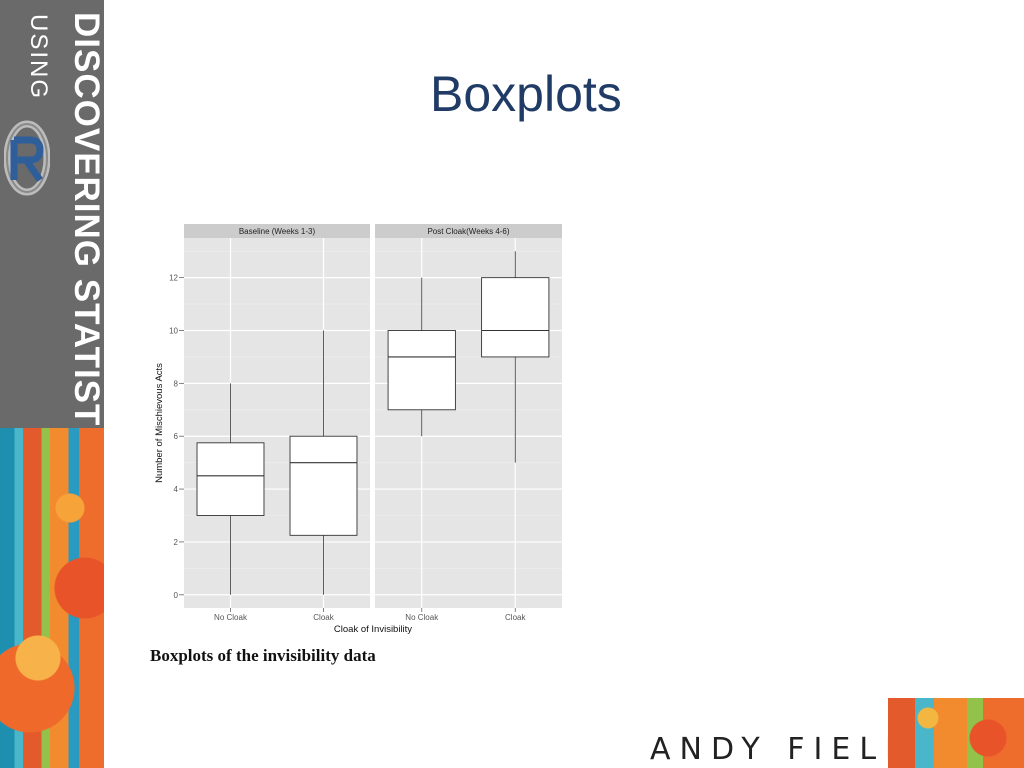 This screenshot has height=768, width=1024. What do you see at coordinates (176, 383) in the screenshot?
I see `y-tick-label: 8` at bounding box center [176, 383].